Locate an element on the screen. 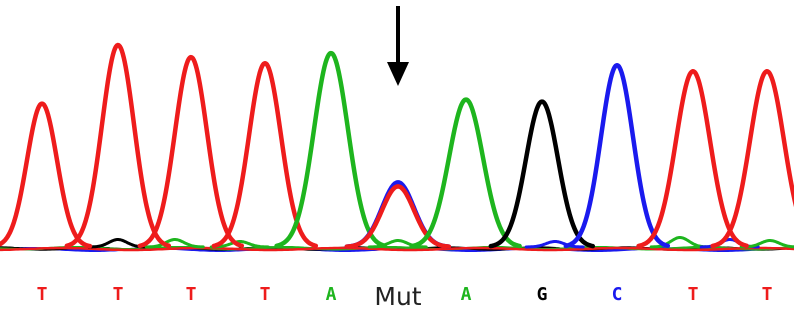 The height and width of the screenshot is (321, 794). down-arrow-icon is located at coordinates (398, 46).